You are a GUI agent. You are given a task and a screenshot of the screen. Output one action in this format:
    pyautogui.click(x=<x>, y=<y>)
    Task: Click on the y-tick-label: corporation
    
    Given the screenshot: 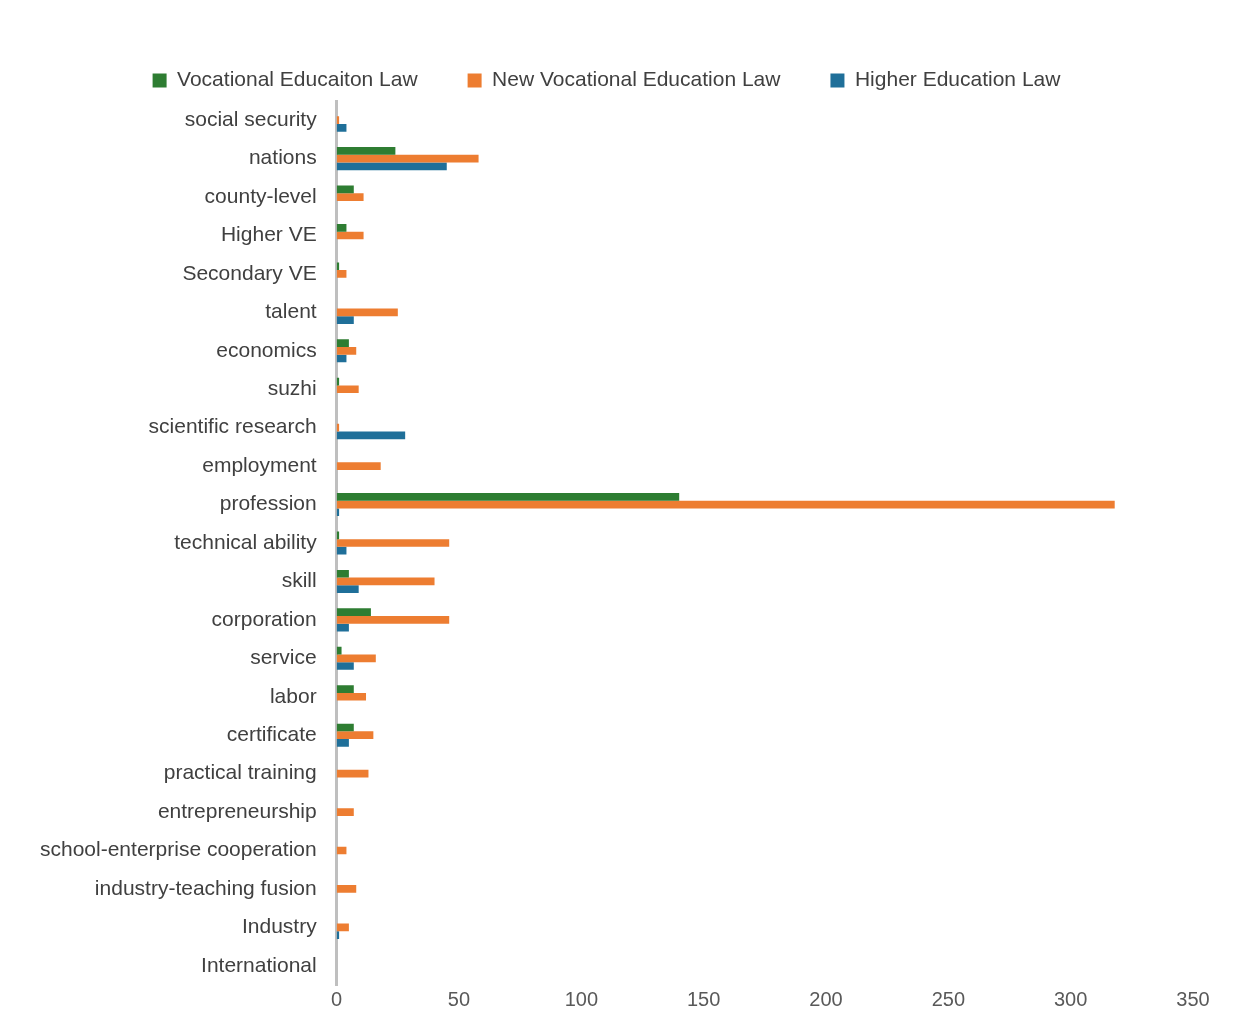 What is the action you would take?
    pyautogui.click(x=264, y=618)
    